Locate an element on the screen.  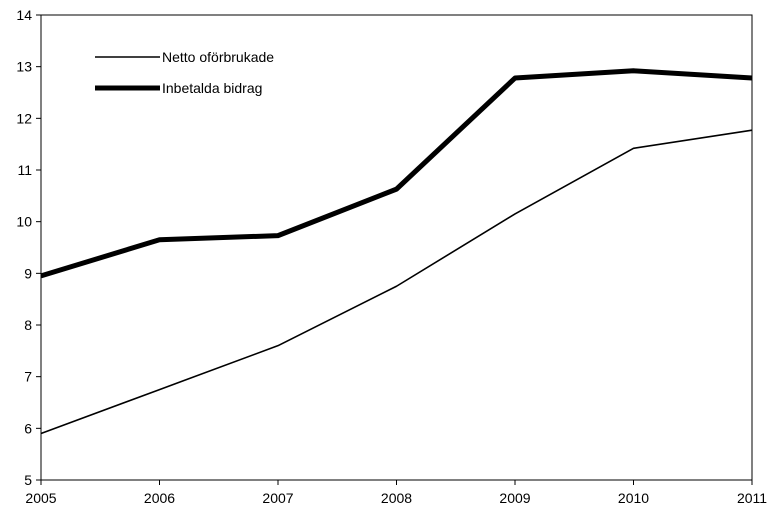
y-tick-label: 12 is located at coordinates (24, 118).